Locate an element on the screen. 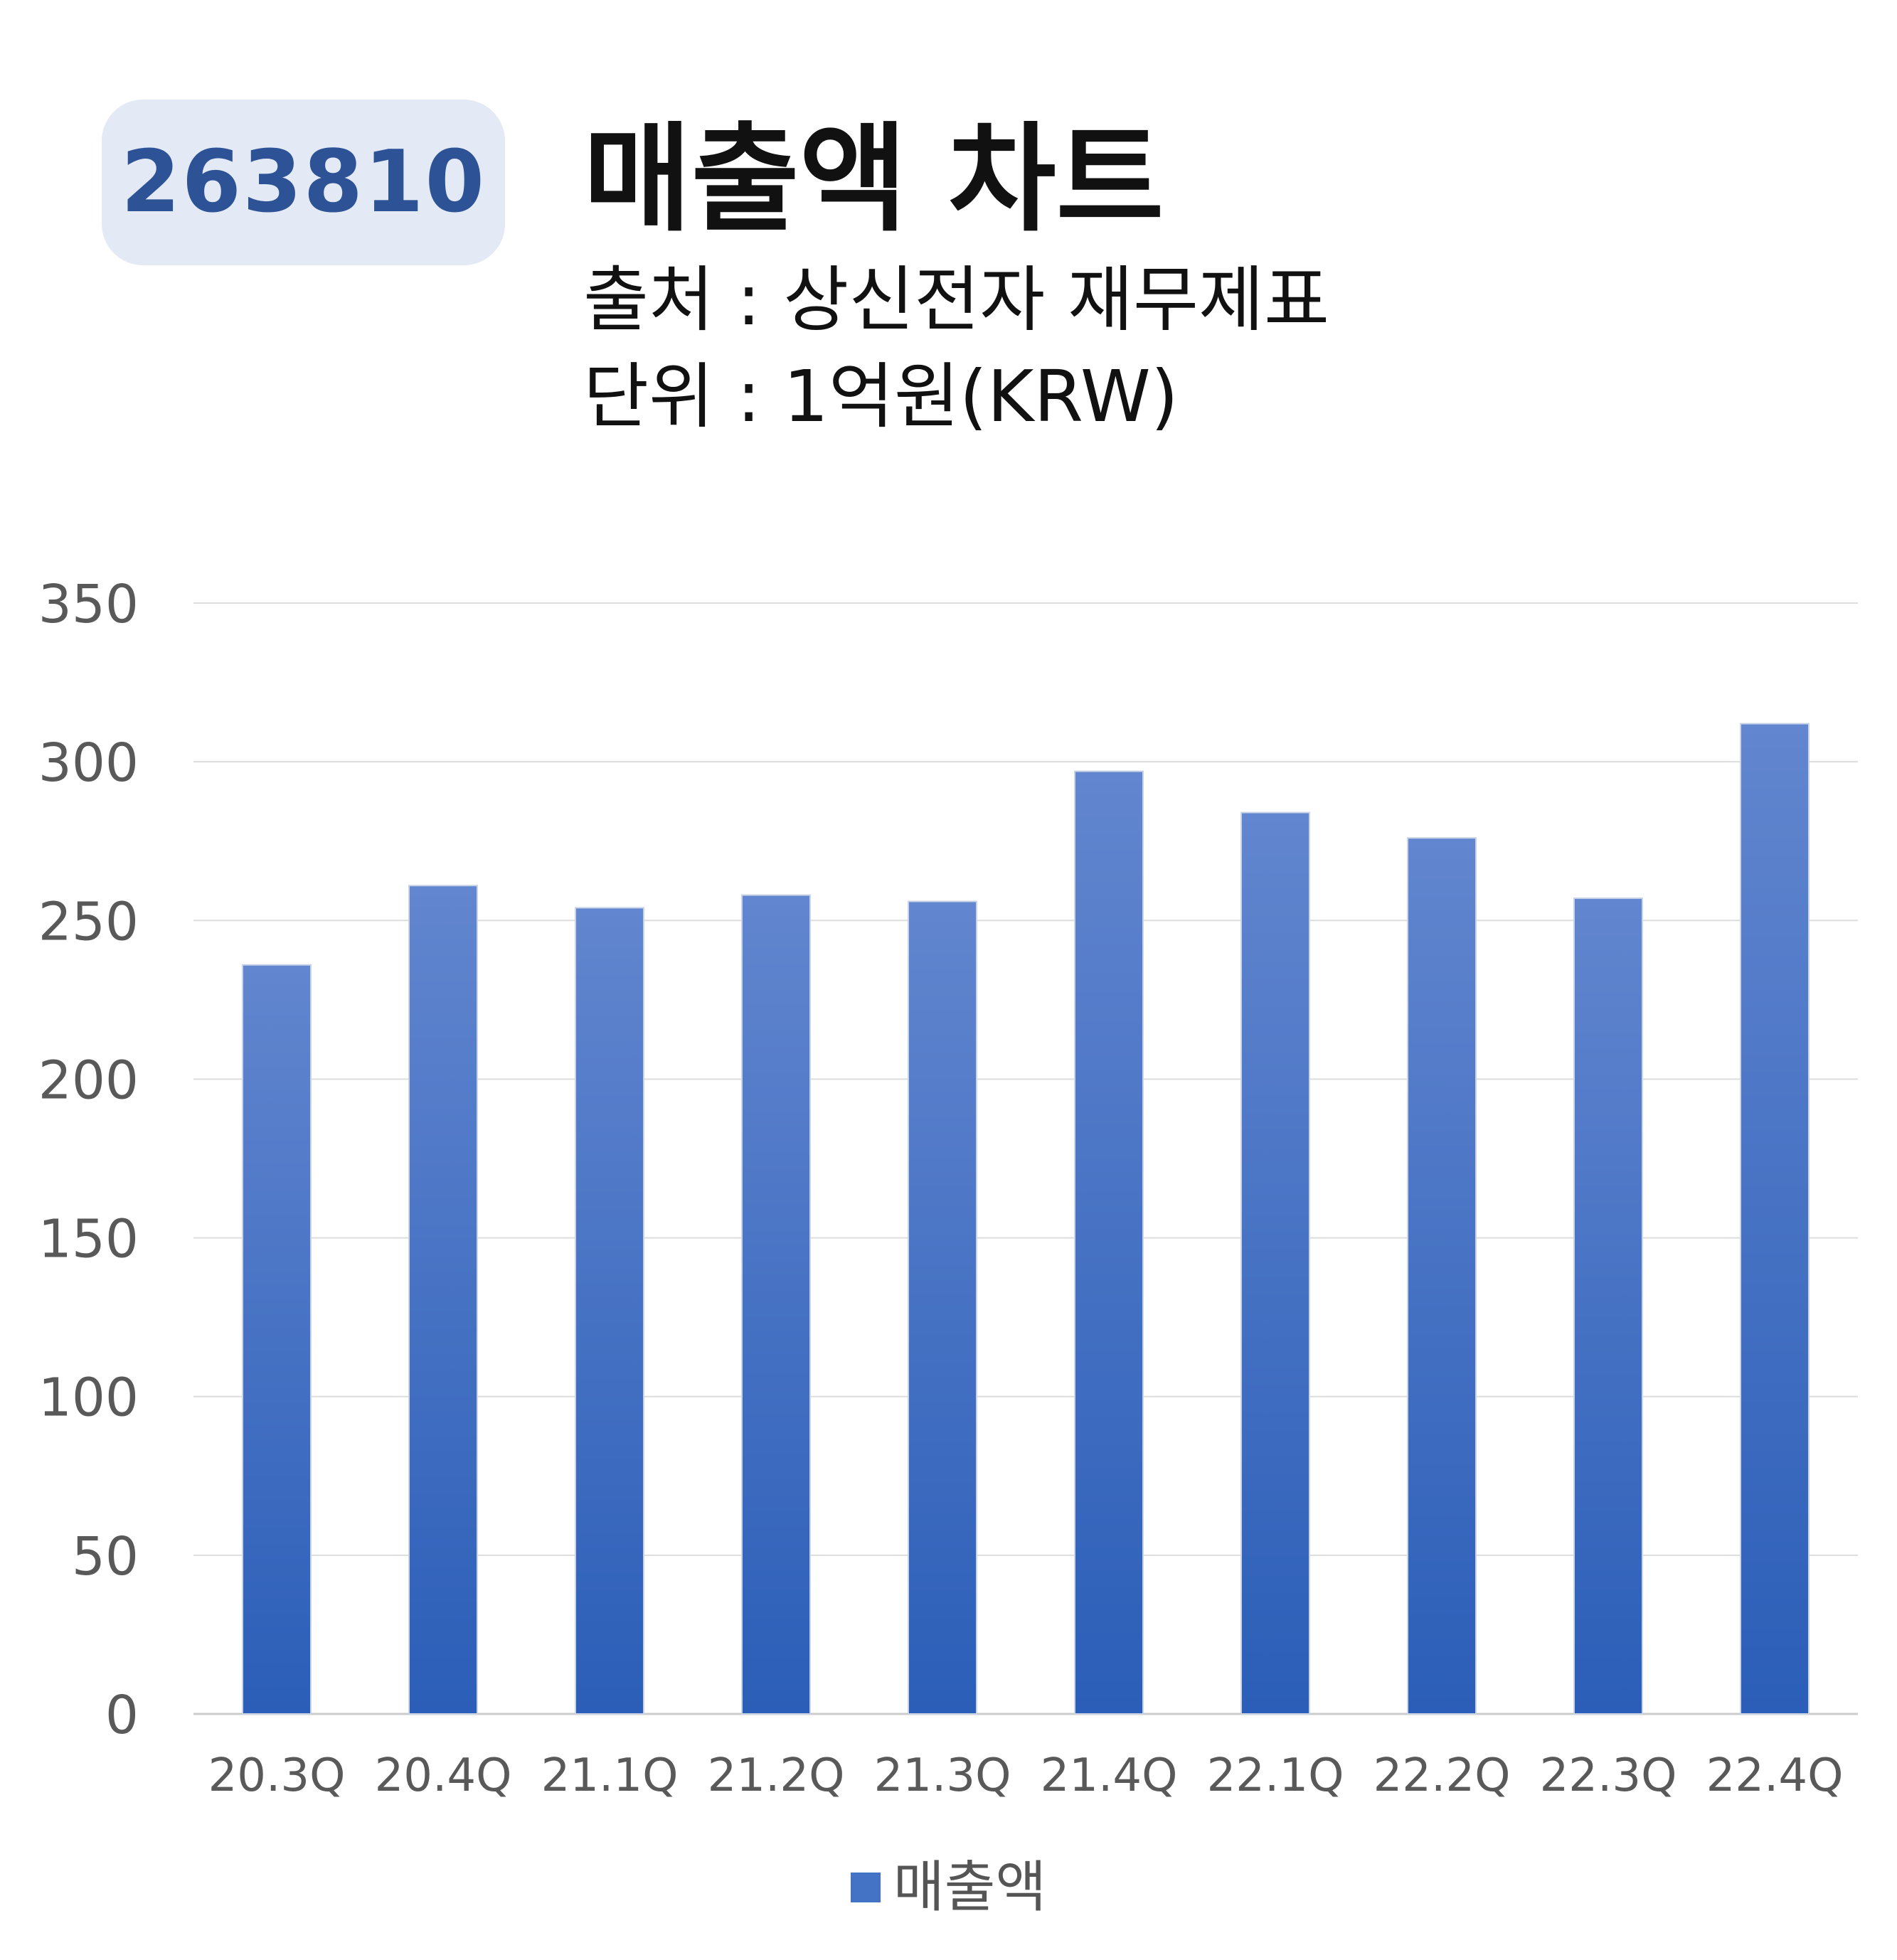  y-tick-label: 350 is located at coordinates (89, 604).